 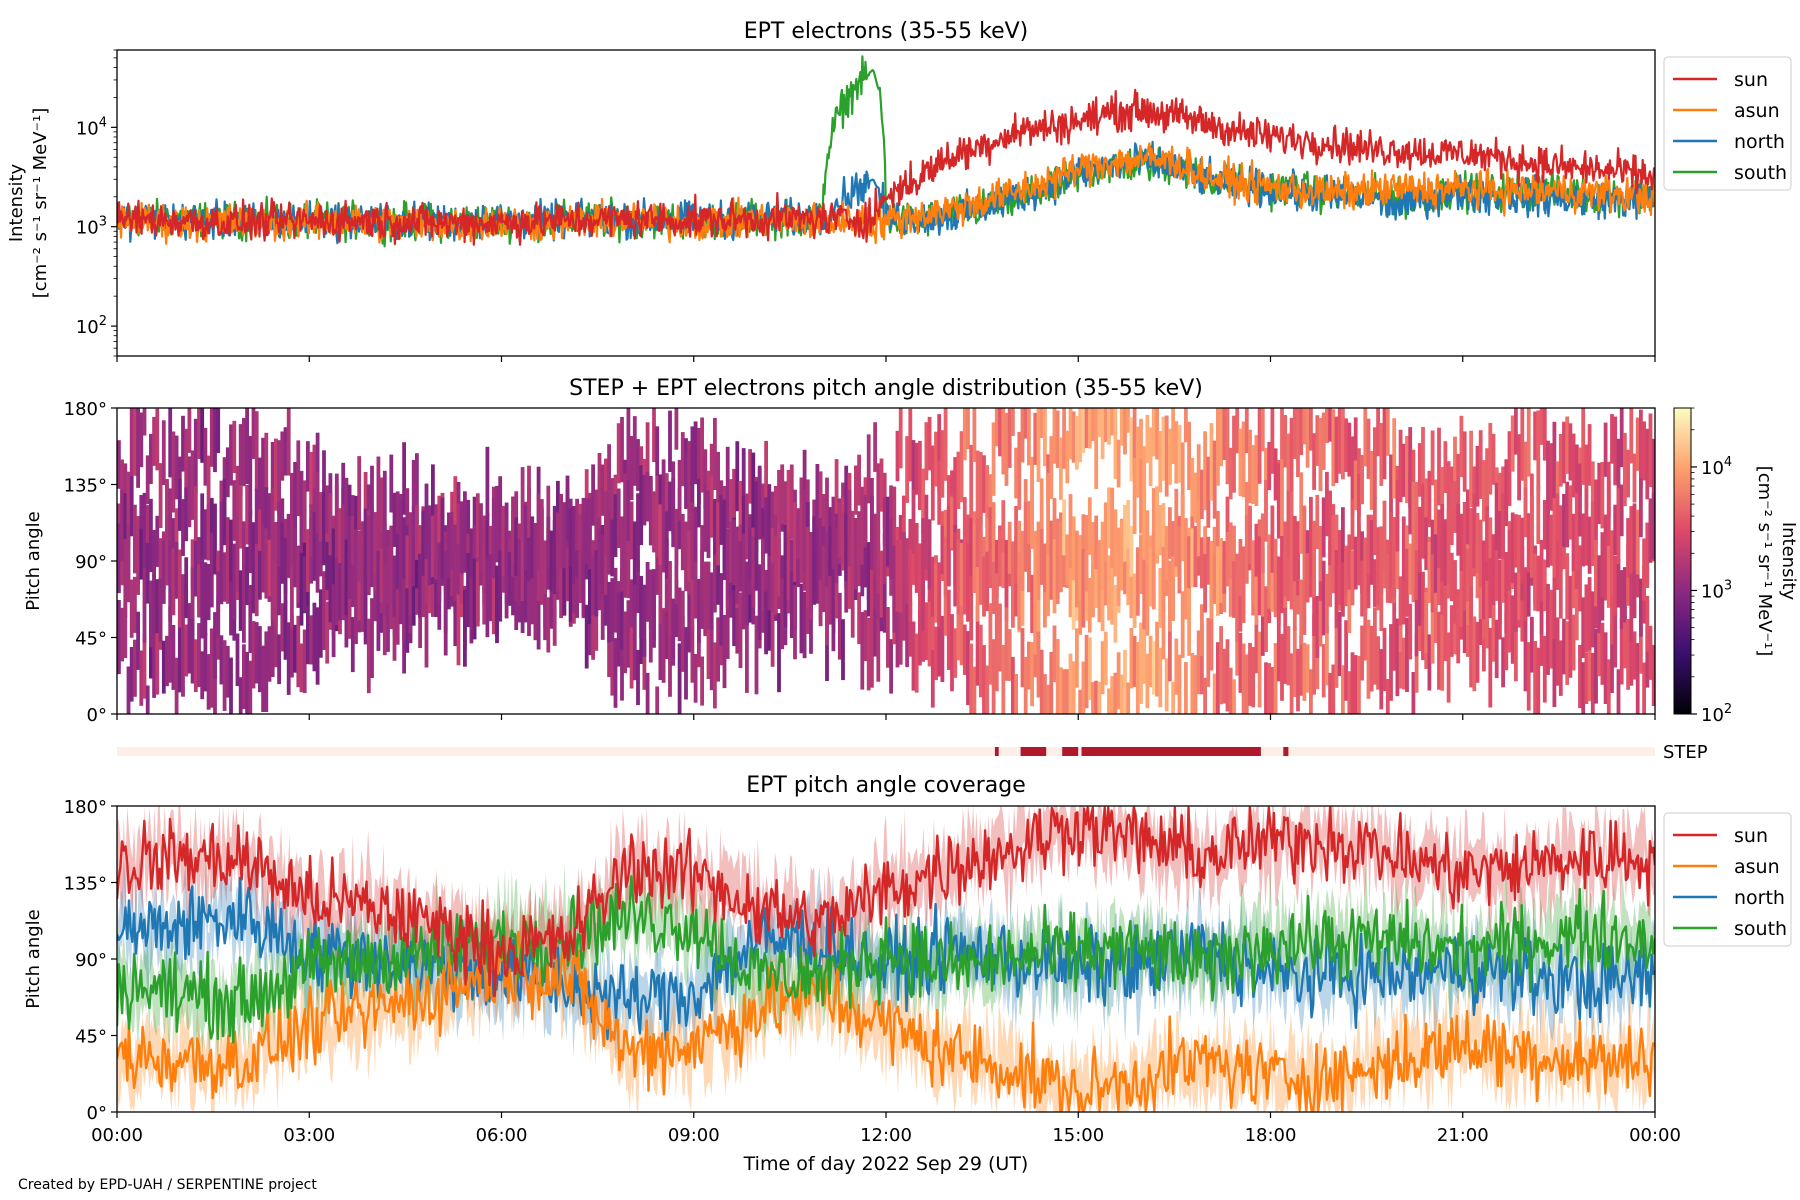 What do you see at coordinates (91, 326) in the screenshot?
I see `y-tick-label: 102` at bounding box center [91, 326].